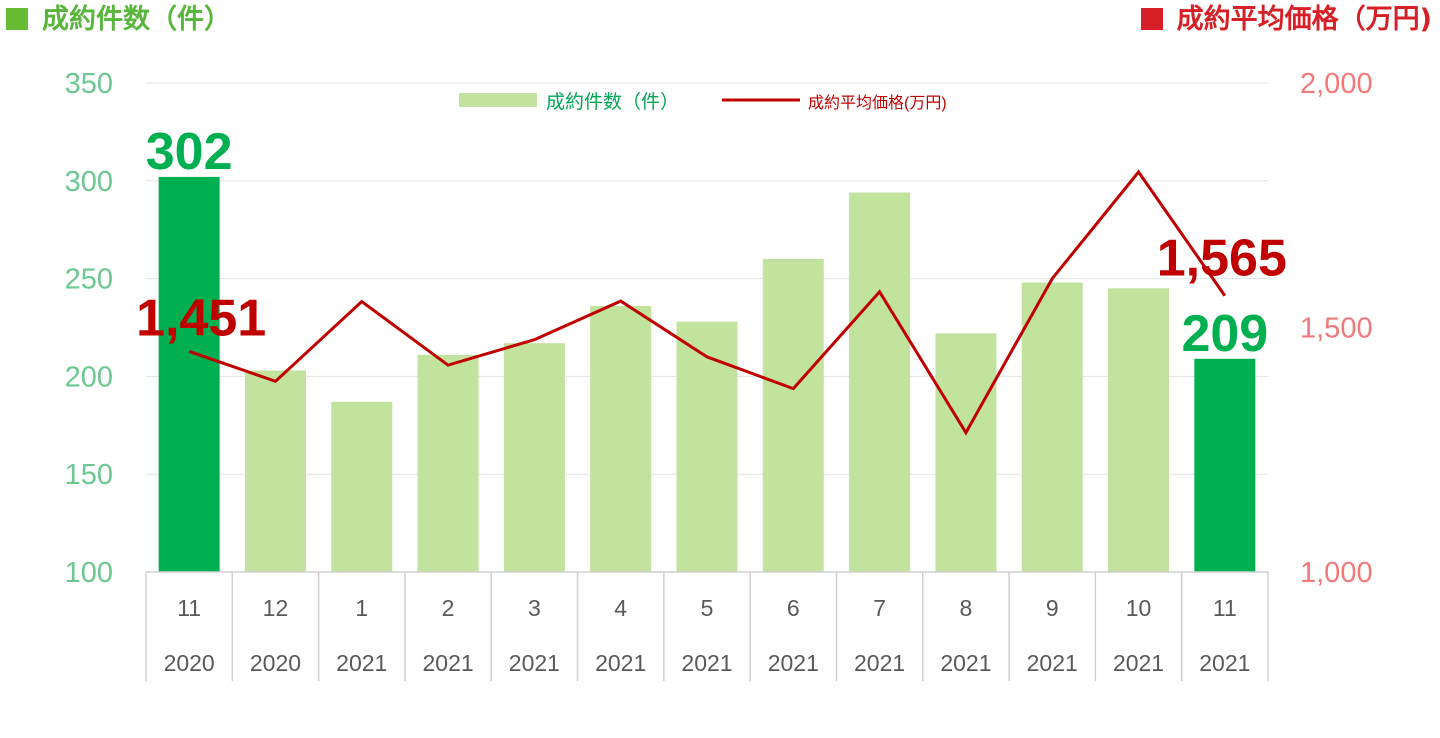 This screenshot has height=738, width=1440. I want to click on x-month-label: 8, so click(966, 608).